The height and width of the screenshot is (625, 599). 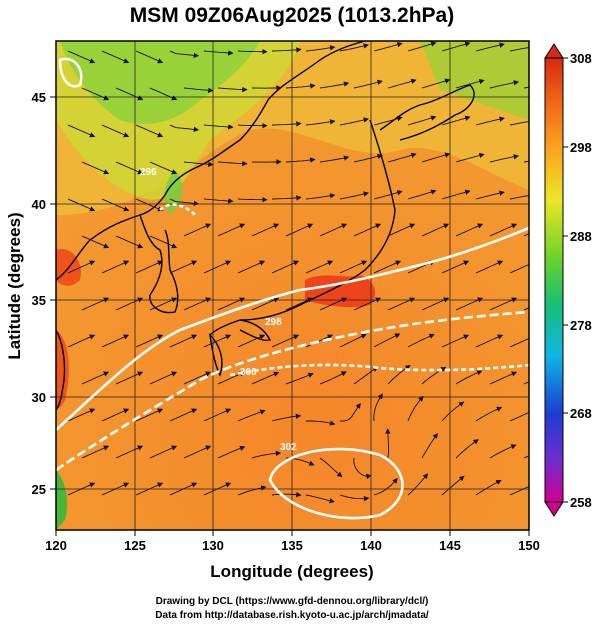 What do you see at coordinates (292, 541) in the screenshot?
I see `x-axis-ticks: 120 125 130 135 140 145 150` at bounding box center [292, 541].